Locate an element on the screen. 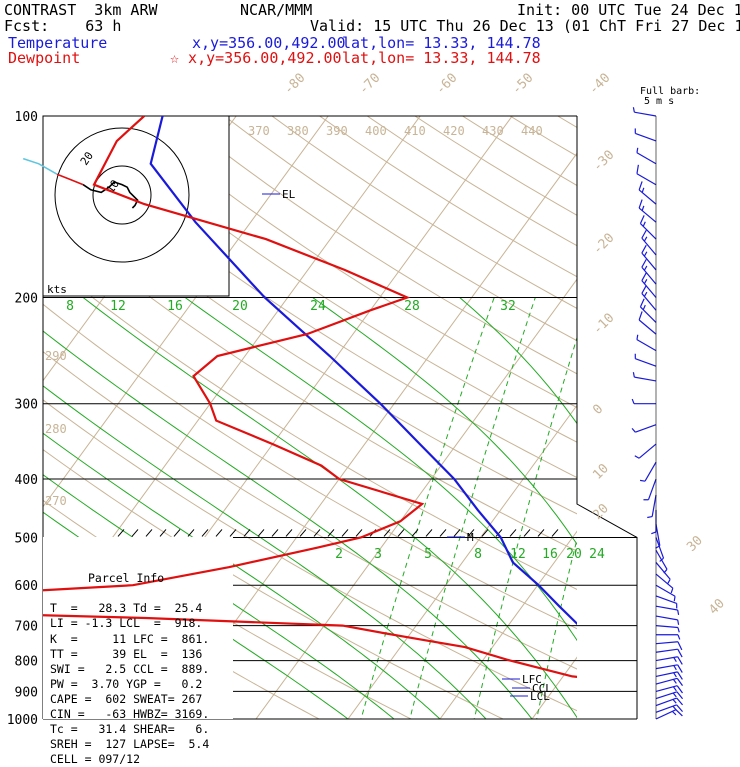 This screenshot has height=767, width=740. theta-side-label: 290 is located at coordinates (56, 356).